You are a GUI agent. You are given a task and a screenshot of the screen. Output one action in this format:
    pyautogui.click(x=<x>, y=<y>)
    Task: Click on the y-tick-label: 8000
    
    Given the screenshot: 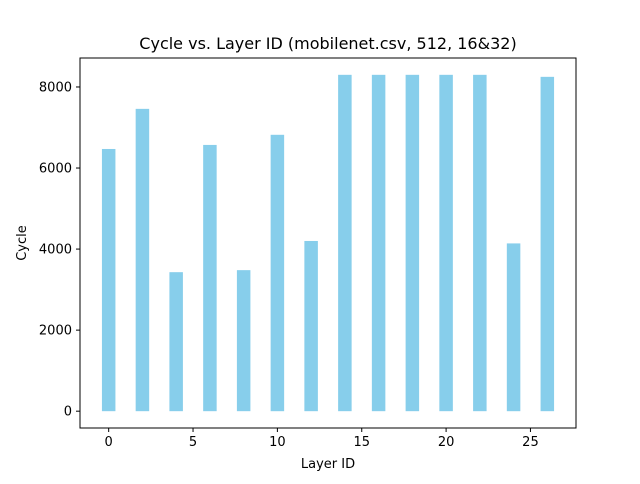 What is the action you would take?
    pyautogui.click(x=55, y=87)
    